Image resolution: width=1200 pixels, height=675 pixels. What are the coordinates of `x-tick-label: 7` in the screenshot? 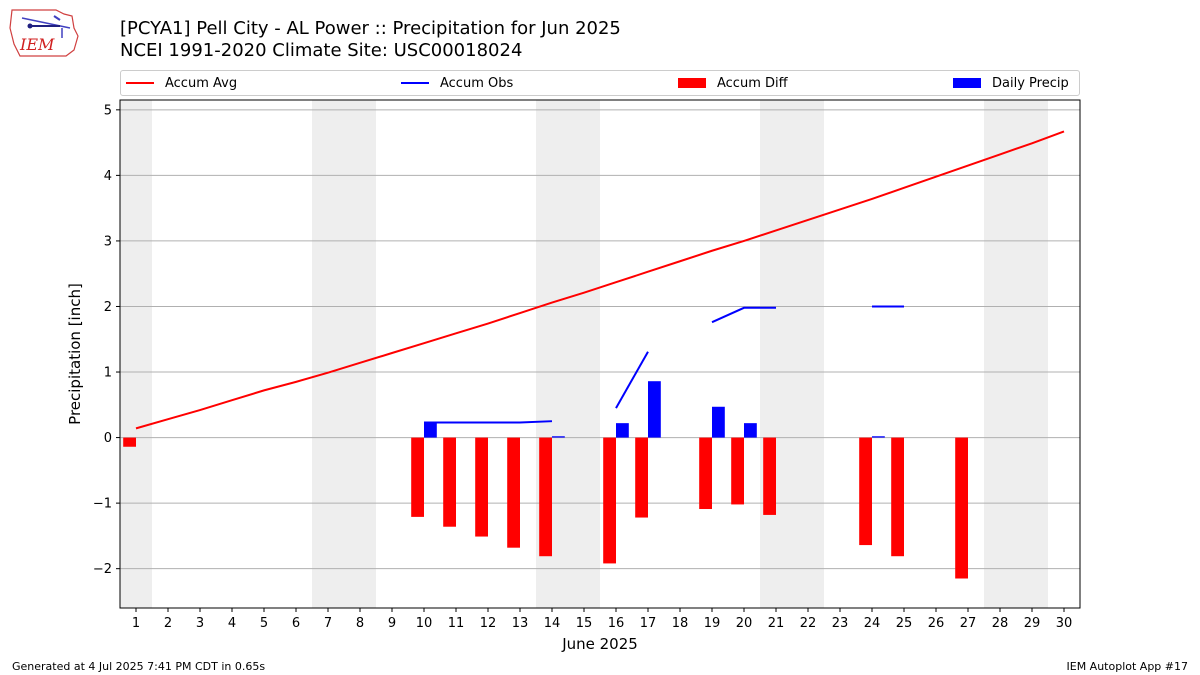 It's located at (328, 623).